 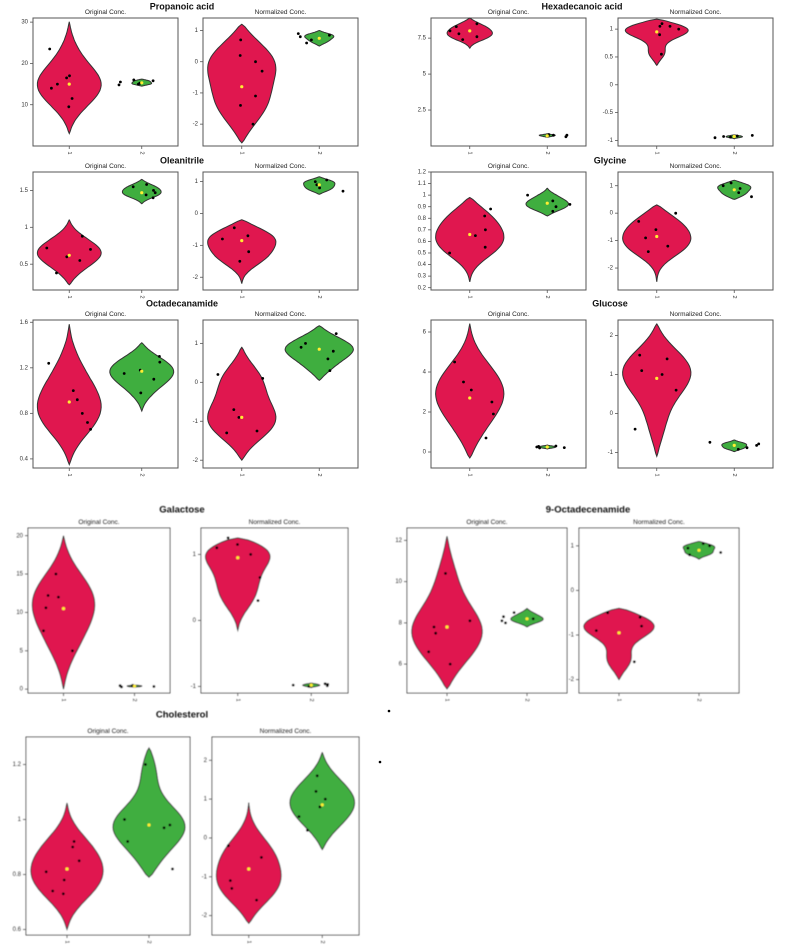 I want to click on panel-title: Normalized Conc., so click(x=281, y=314).